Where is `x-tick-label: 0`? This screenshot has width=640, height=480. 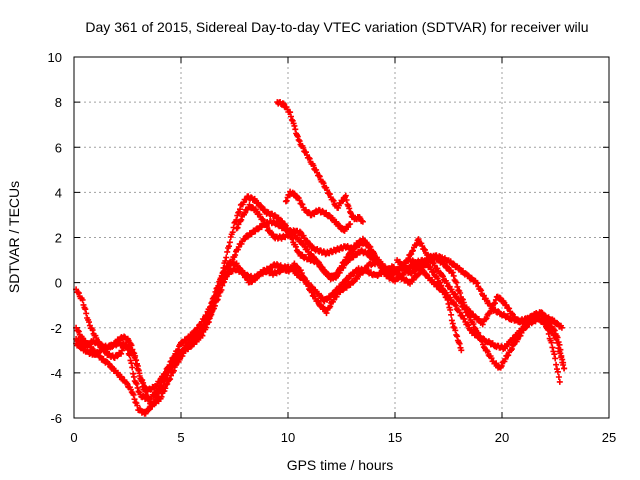 x-tick-label: 0 is located at coordinates (73, 437).